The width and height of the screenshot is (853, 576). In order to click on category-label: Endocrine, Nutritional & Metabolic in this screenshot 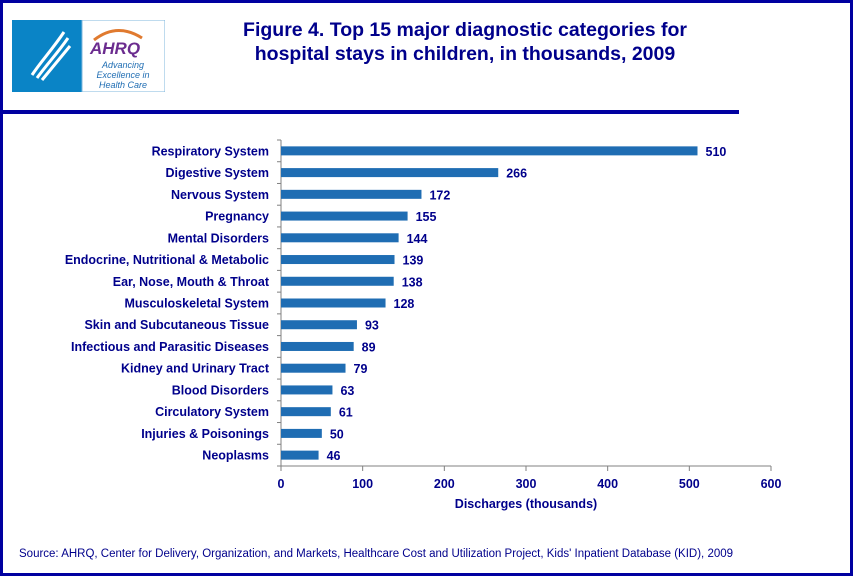, I will do `click(167, 260)`.